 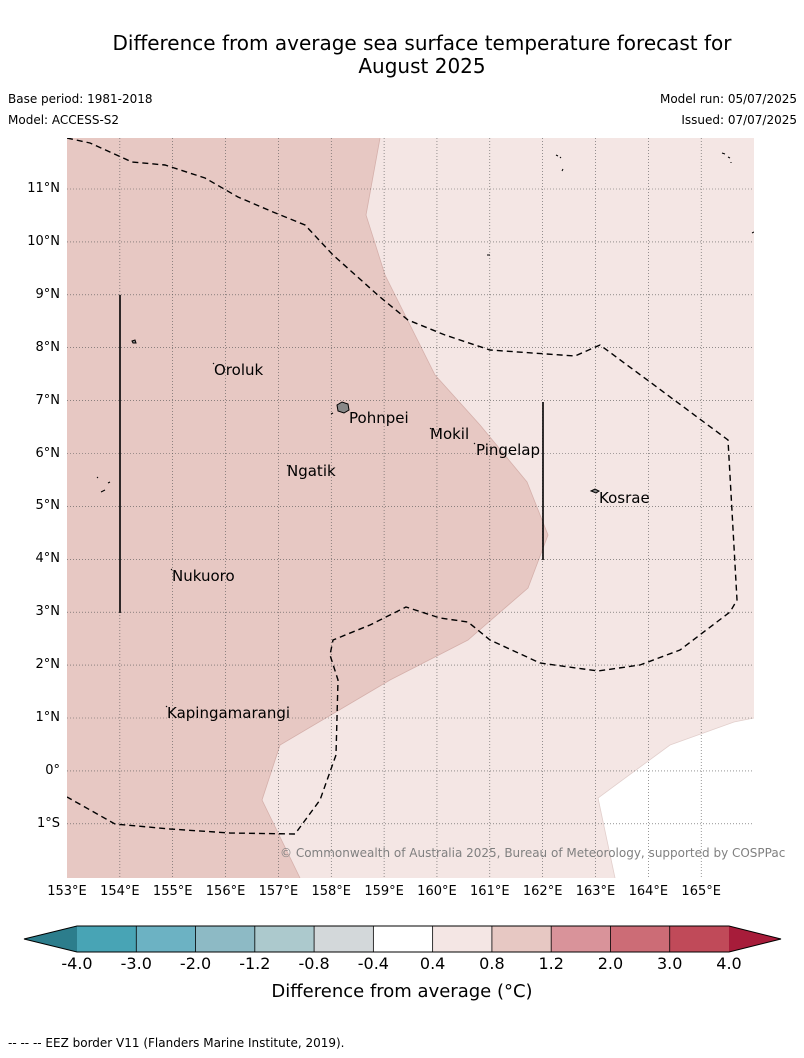 What do you see at coordinates (239, 370) in the screenshot?
I see `place-oroluk: Oroluk` at bounding box center [239, 370].